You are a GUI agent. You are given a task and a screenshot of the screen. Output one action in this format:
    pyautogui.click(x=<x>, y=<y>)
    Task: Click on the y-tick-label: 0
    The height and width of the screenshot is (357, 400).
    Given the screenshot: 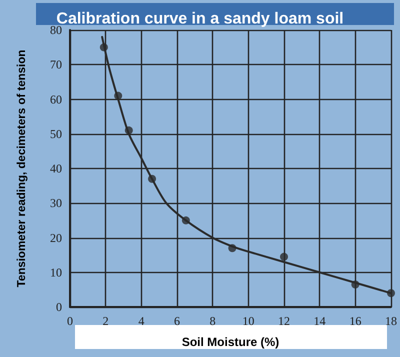 What is the action you would take?
    pyautogui.click(x=59, y=307)
    